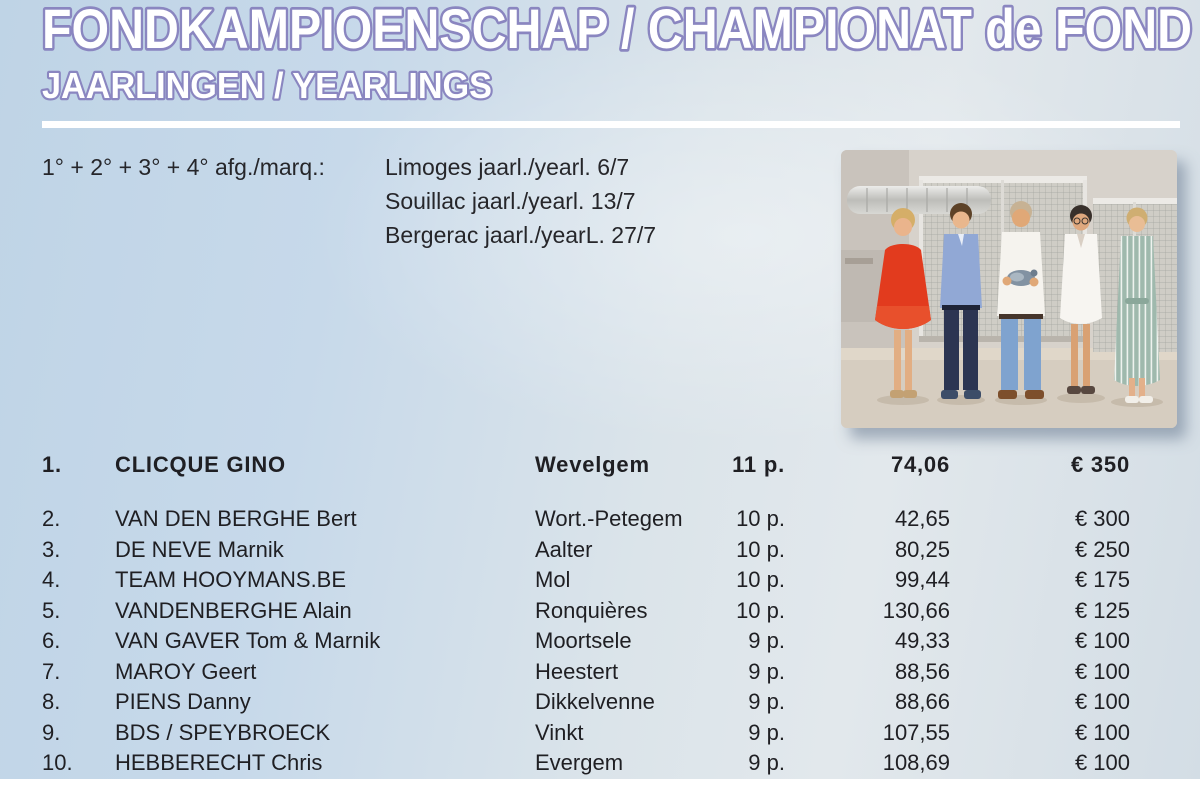 The width and height of the screenshot is (1200, 786). Describe the element at coordinates (200, 464) in the screenshot. I see `fancier-name: CLICQUE GINO` at that location.